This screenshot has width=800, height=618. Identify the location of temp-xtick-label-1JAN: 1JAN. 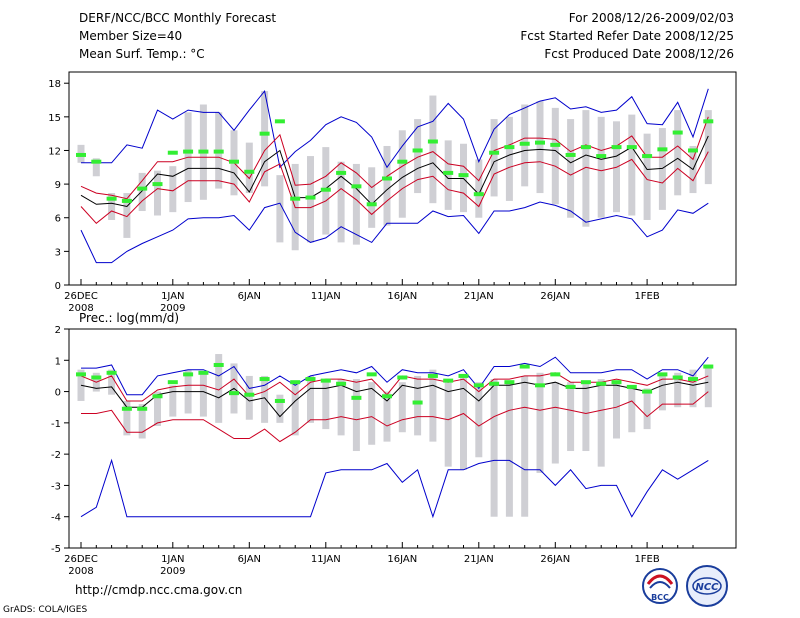
(172, 296).